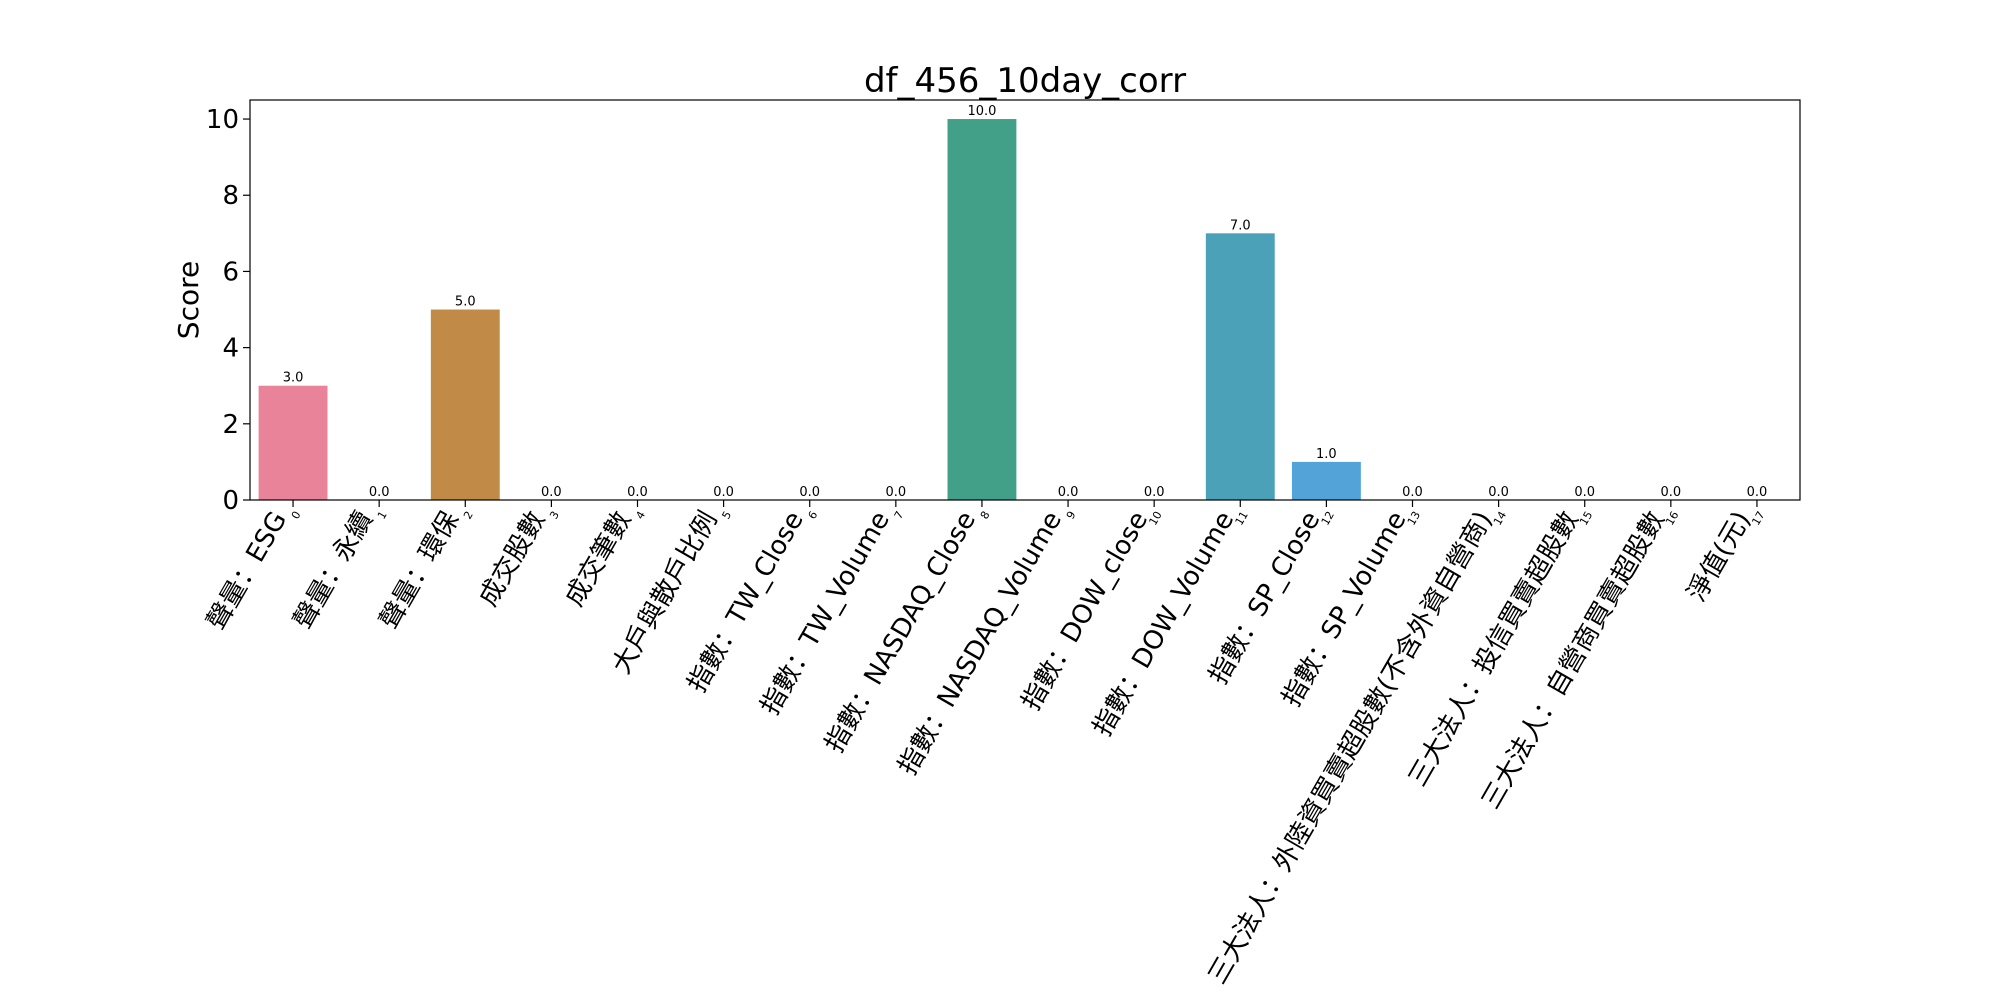 This screenshot has width=2000, height=1000. I want to click on x-tick-index-11: 11, so click(1242, 518).